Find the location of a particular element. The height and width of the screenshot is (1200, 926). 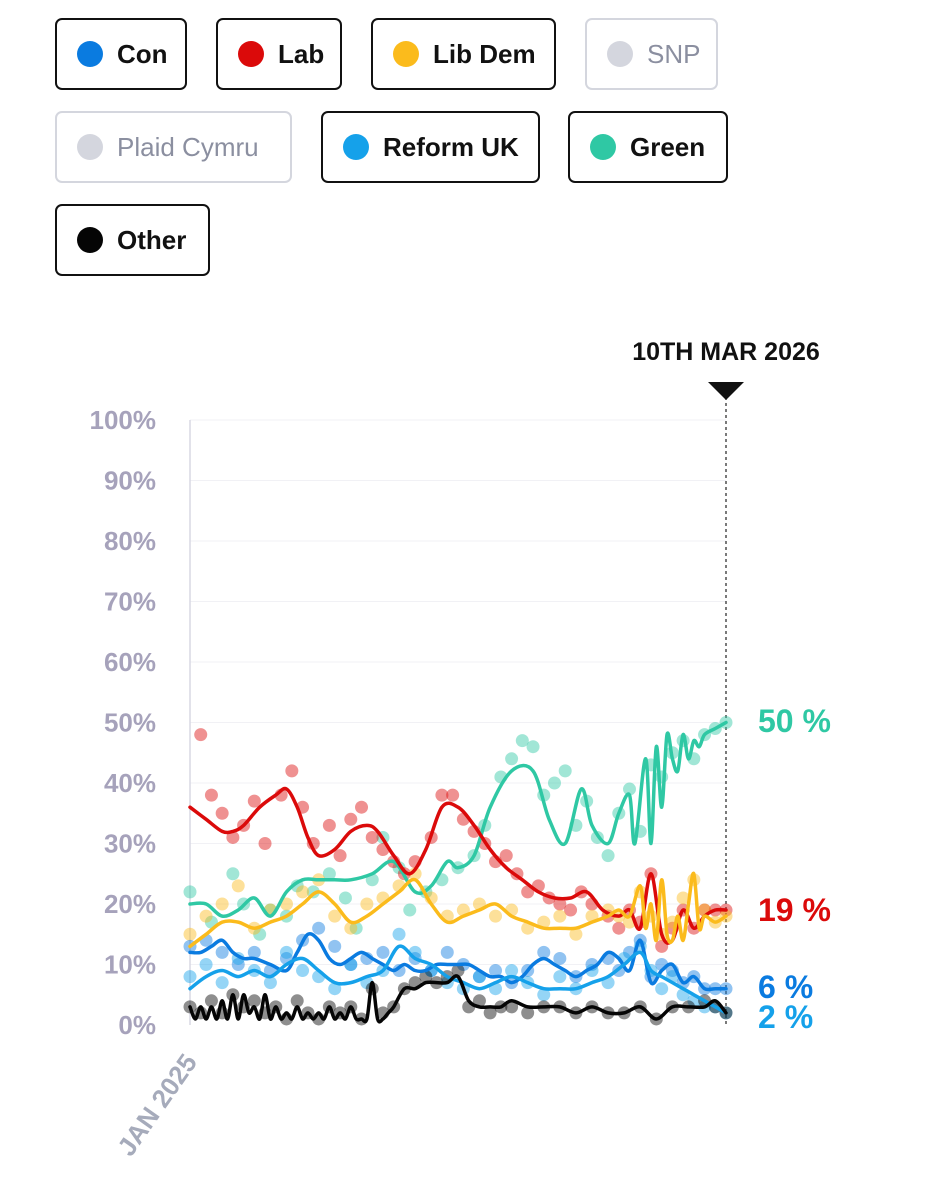

legend-toggle-lab: Lab is located at coordinates (279, 54).